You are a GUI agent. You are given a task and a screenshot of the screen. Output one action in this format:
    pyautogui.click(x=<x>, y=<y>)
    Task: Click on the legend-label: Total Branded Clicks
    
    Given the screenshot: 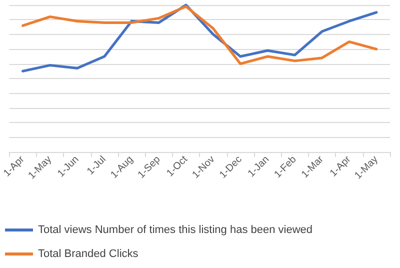 What is the action you would take?
    pyautogui.click(x=88, y=254)
    